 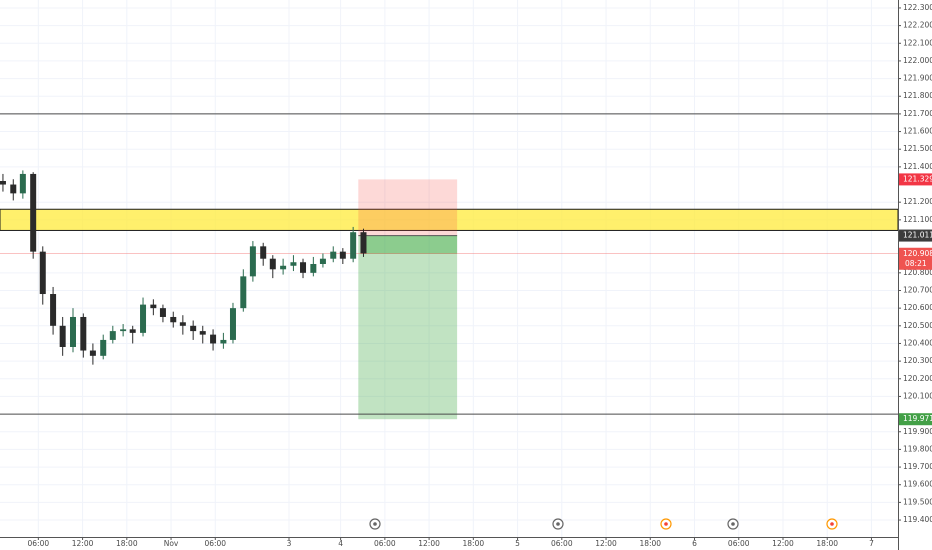 I want to click on y-tick-label: 122.000, so click(x=917, y=60).